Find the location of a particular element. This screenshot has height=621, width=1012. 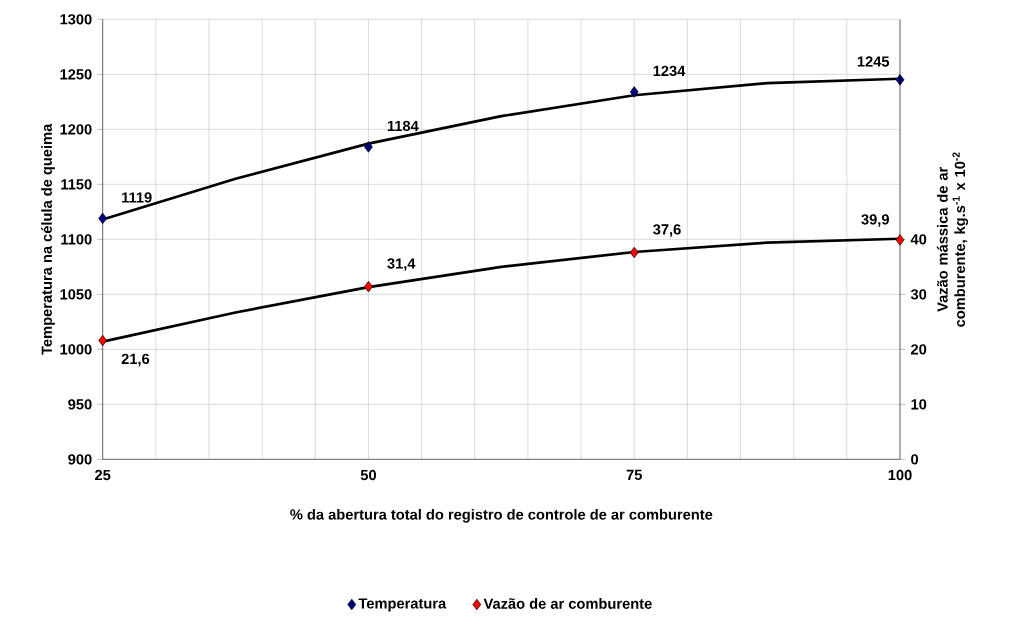

x-tick-label: 25 is located at coordinates (103, 475).